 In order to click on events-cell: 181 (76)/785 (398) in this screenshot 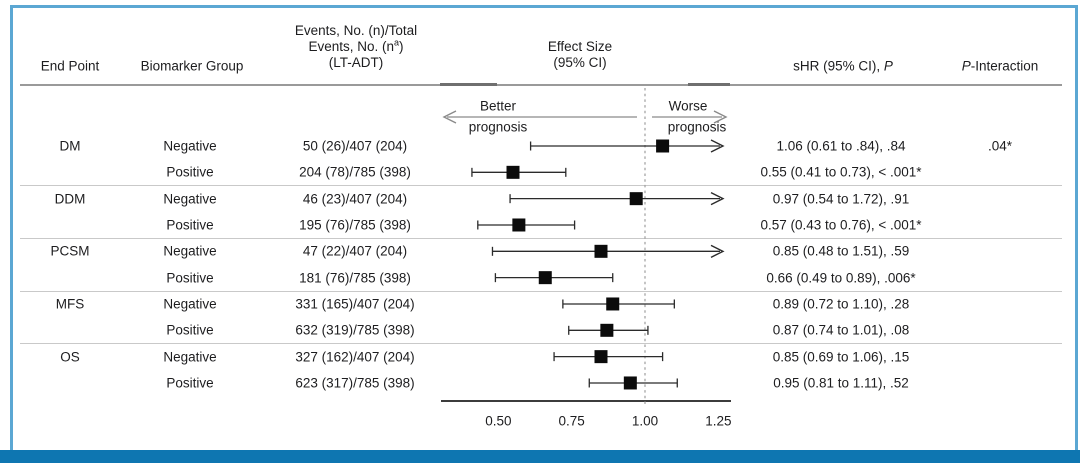, I will do `click(355, 278)`.